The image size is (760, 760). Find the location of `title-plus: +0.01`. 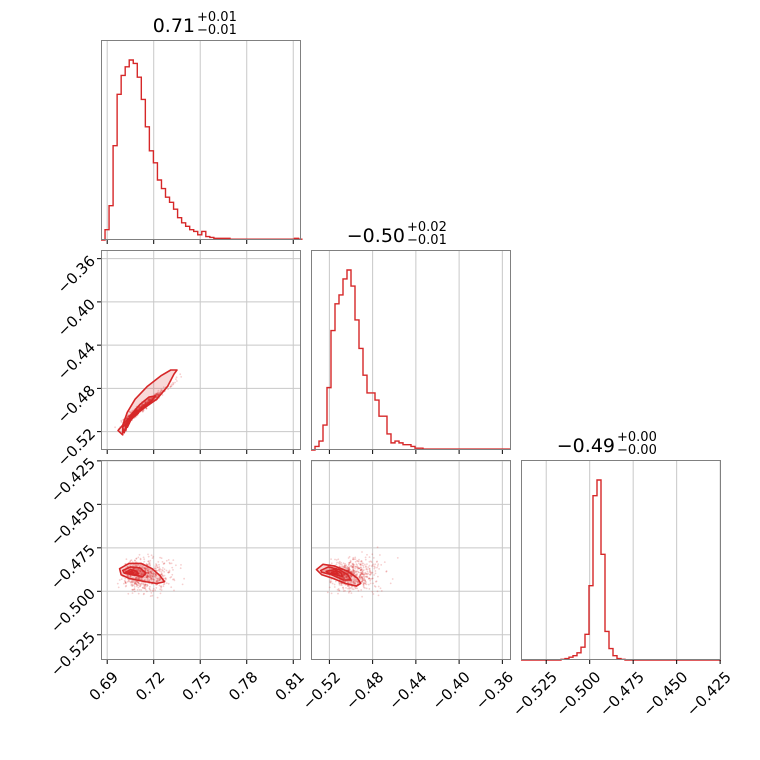

title-plus: +0.01 is located at coordinates (217, 17).